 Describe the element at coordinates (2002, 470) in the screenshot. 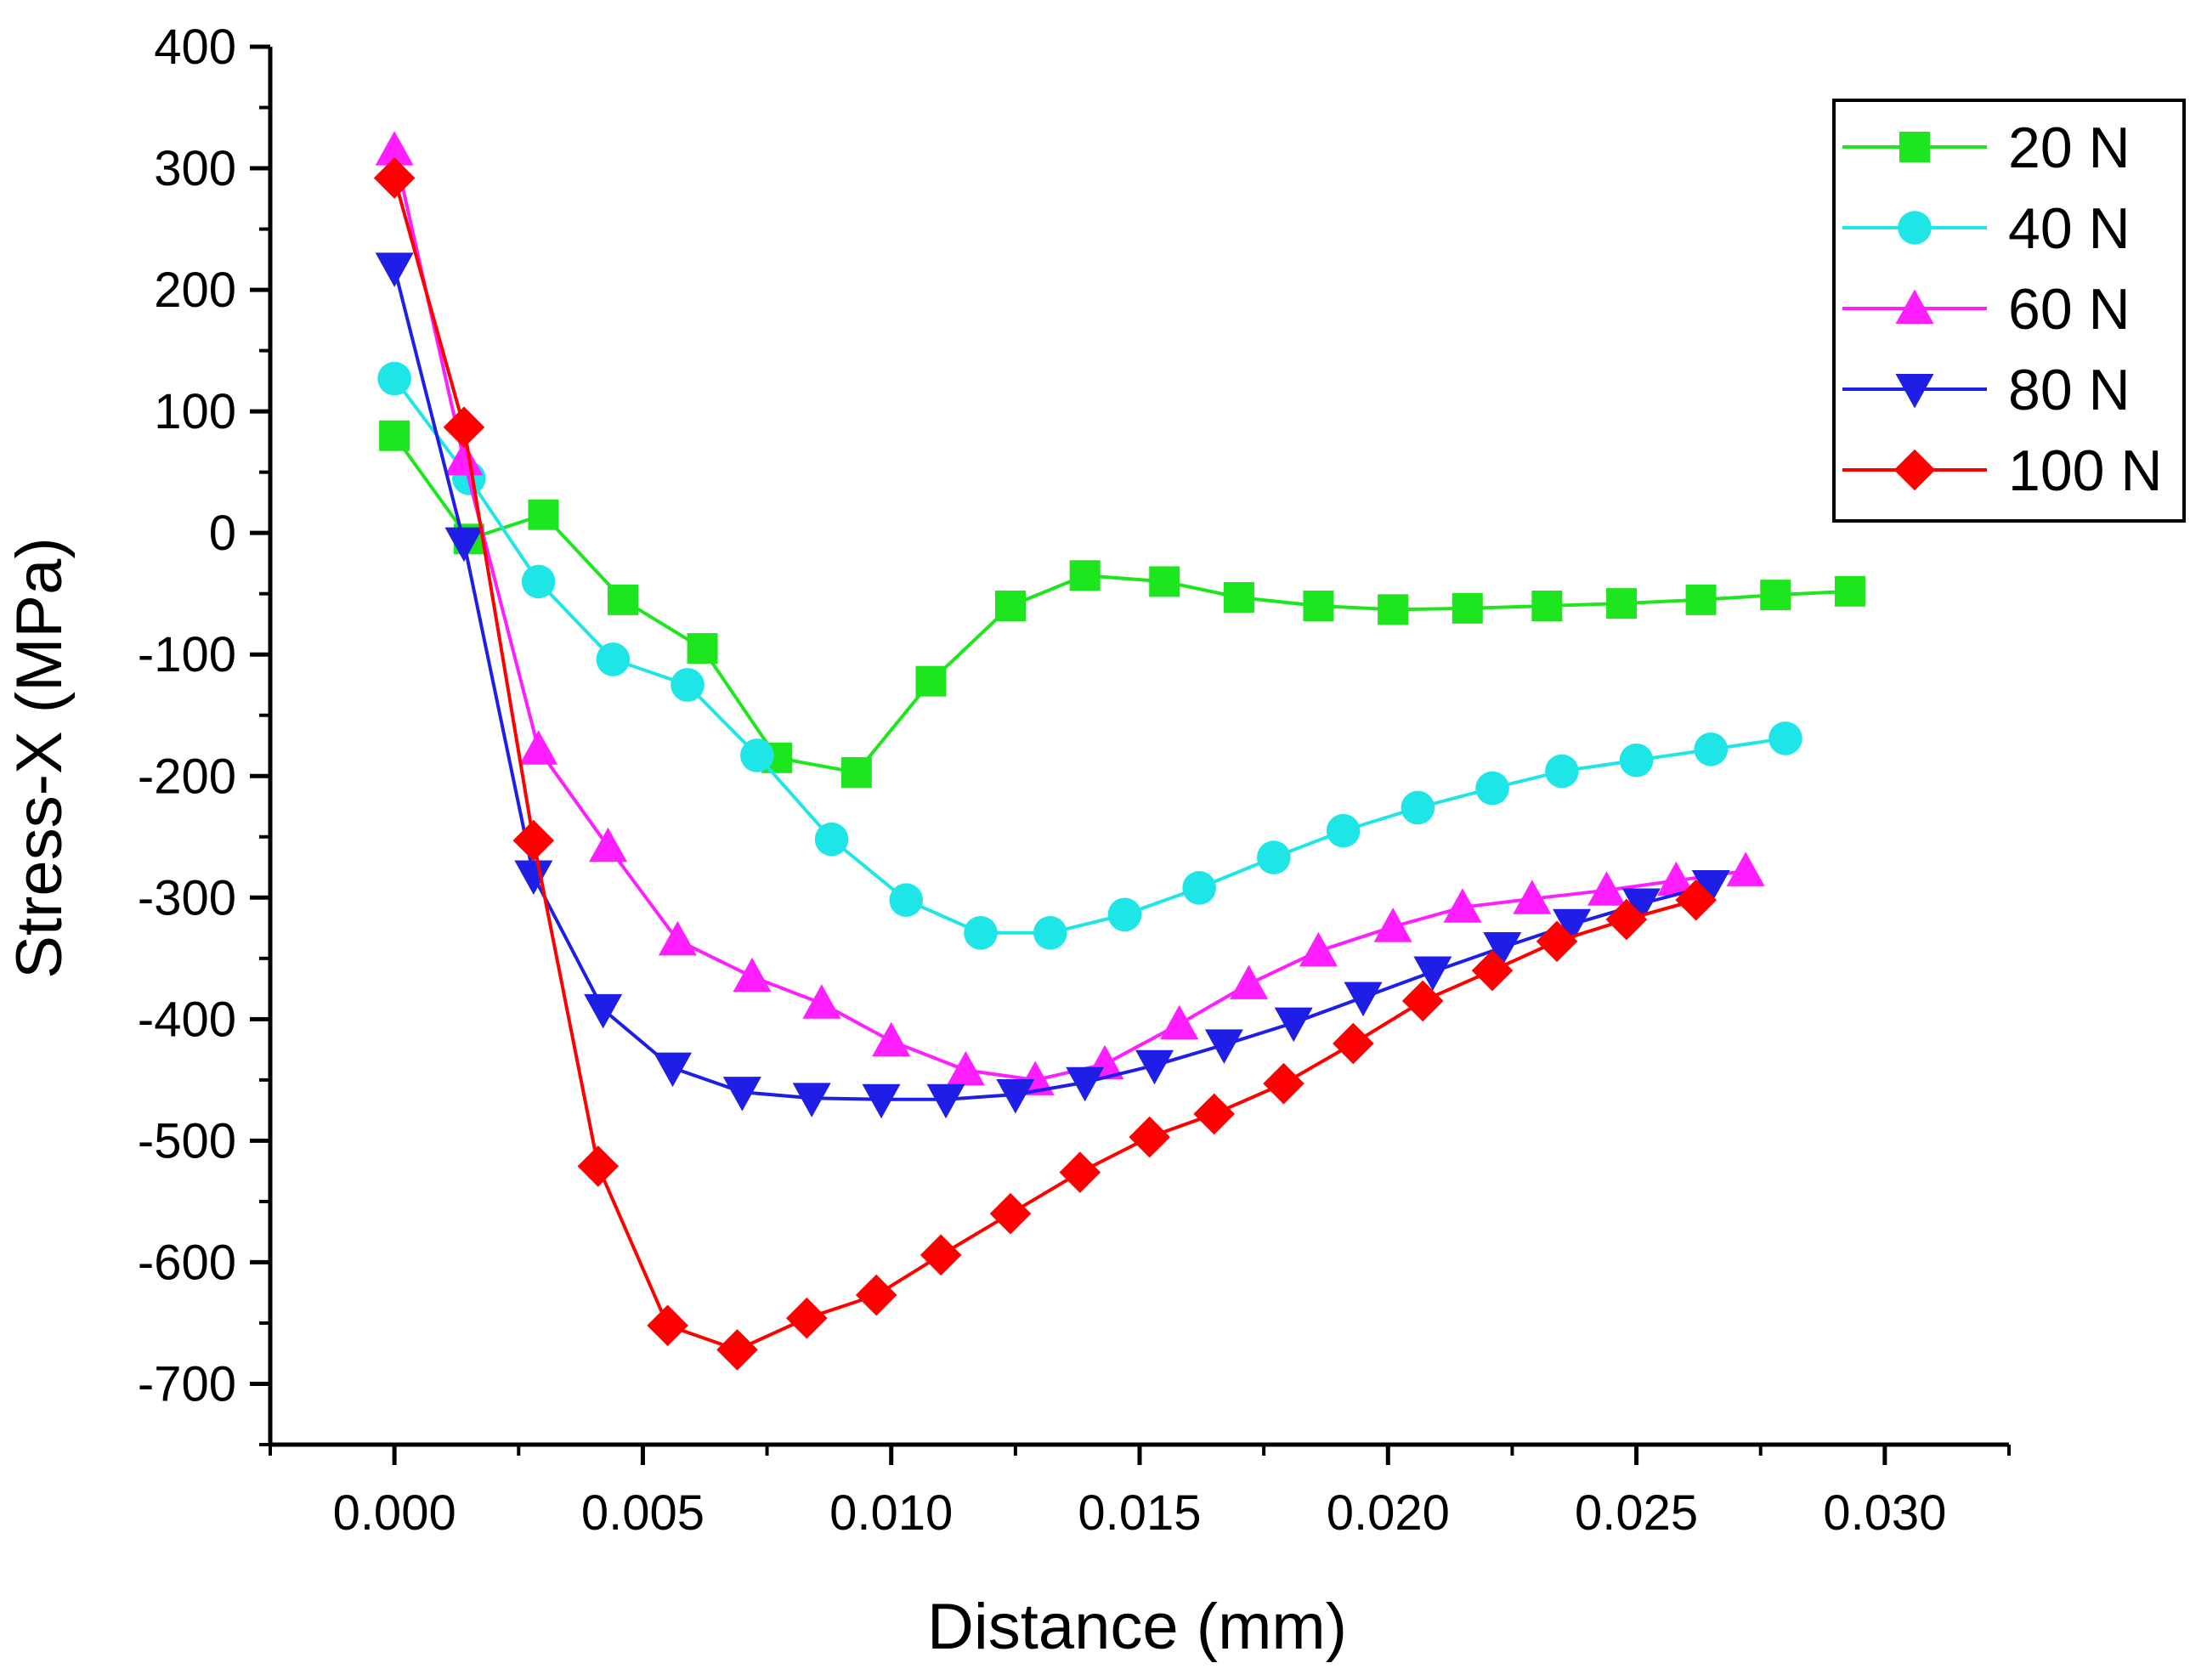

I see `legend-item-100-n: 100 N` at that location.